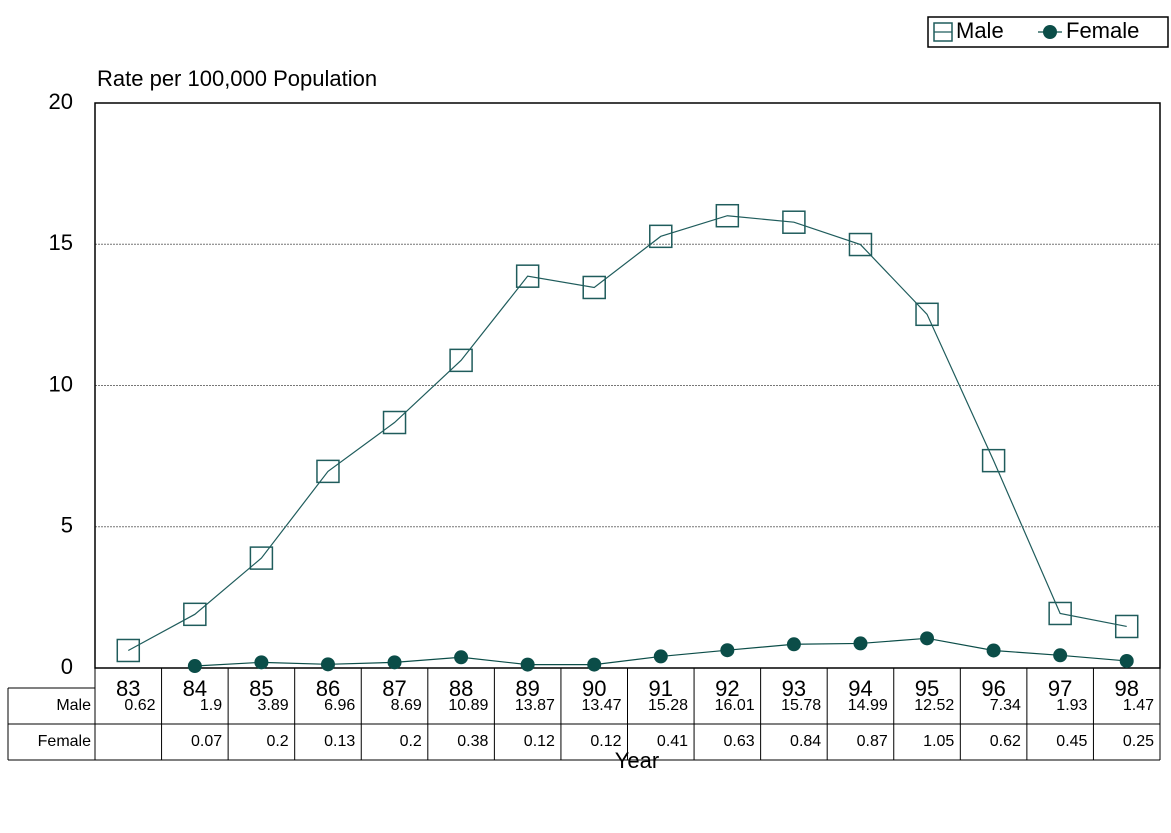  What do you see at coordinates (535, 705) in the screenshot?
I see `table-value: 13.87` at bounding box center [535, 705].